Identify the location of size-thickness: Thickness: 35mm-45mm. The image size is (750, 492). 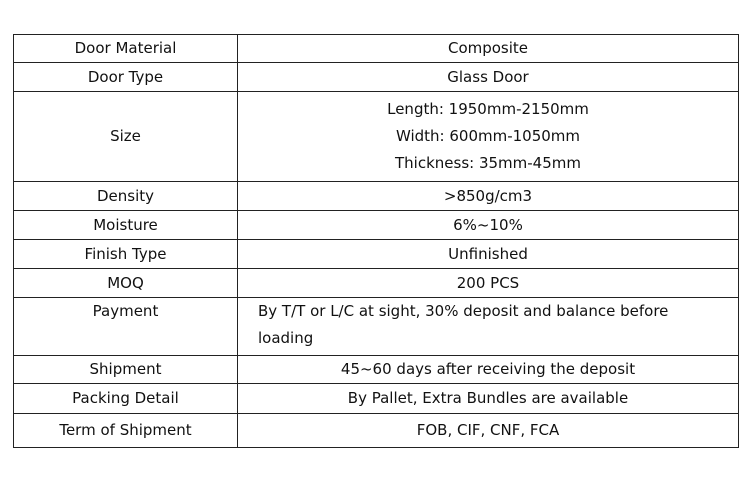
(488, 163).